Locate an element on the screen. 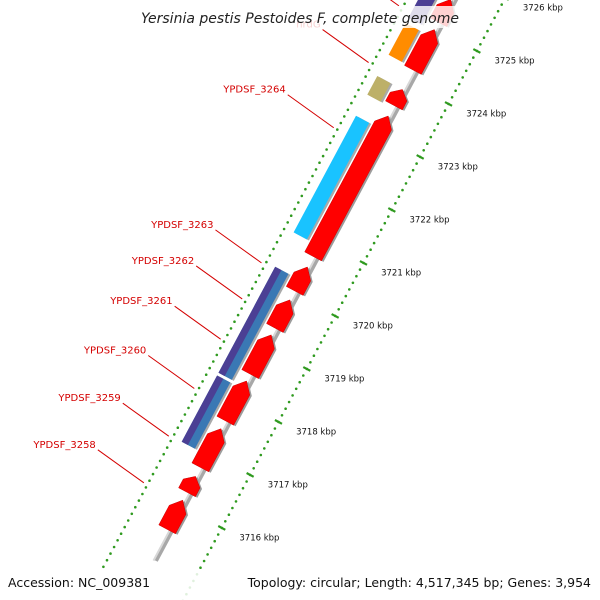 This screenshot has height=600, width=600. kbp-tick-label: 3720 kbp is located at coordinates (373, 326).